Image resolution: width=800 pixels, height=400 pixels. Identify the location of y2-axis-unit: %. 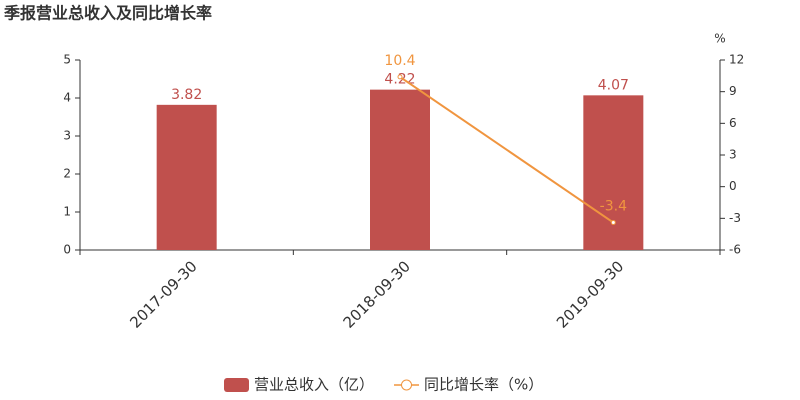
(719, 39).